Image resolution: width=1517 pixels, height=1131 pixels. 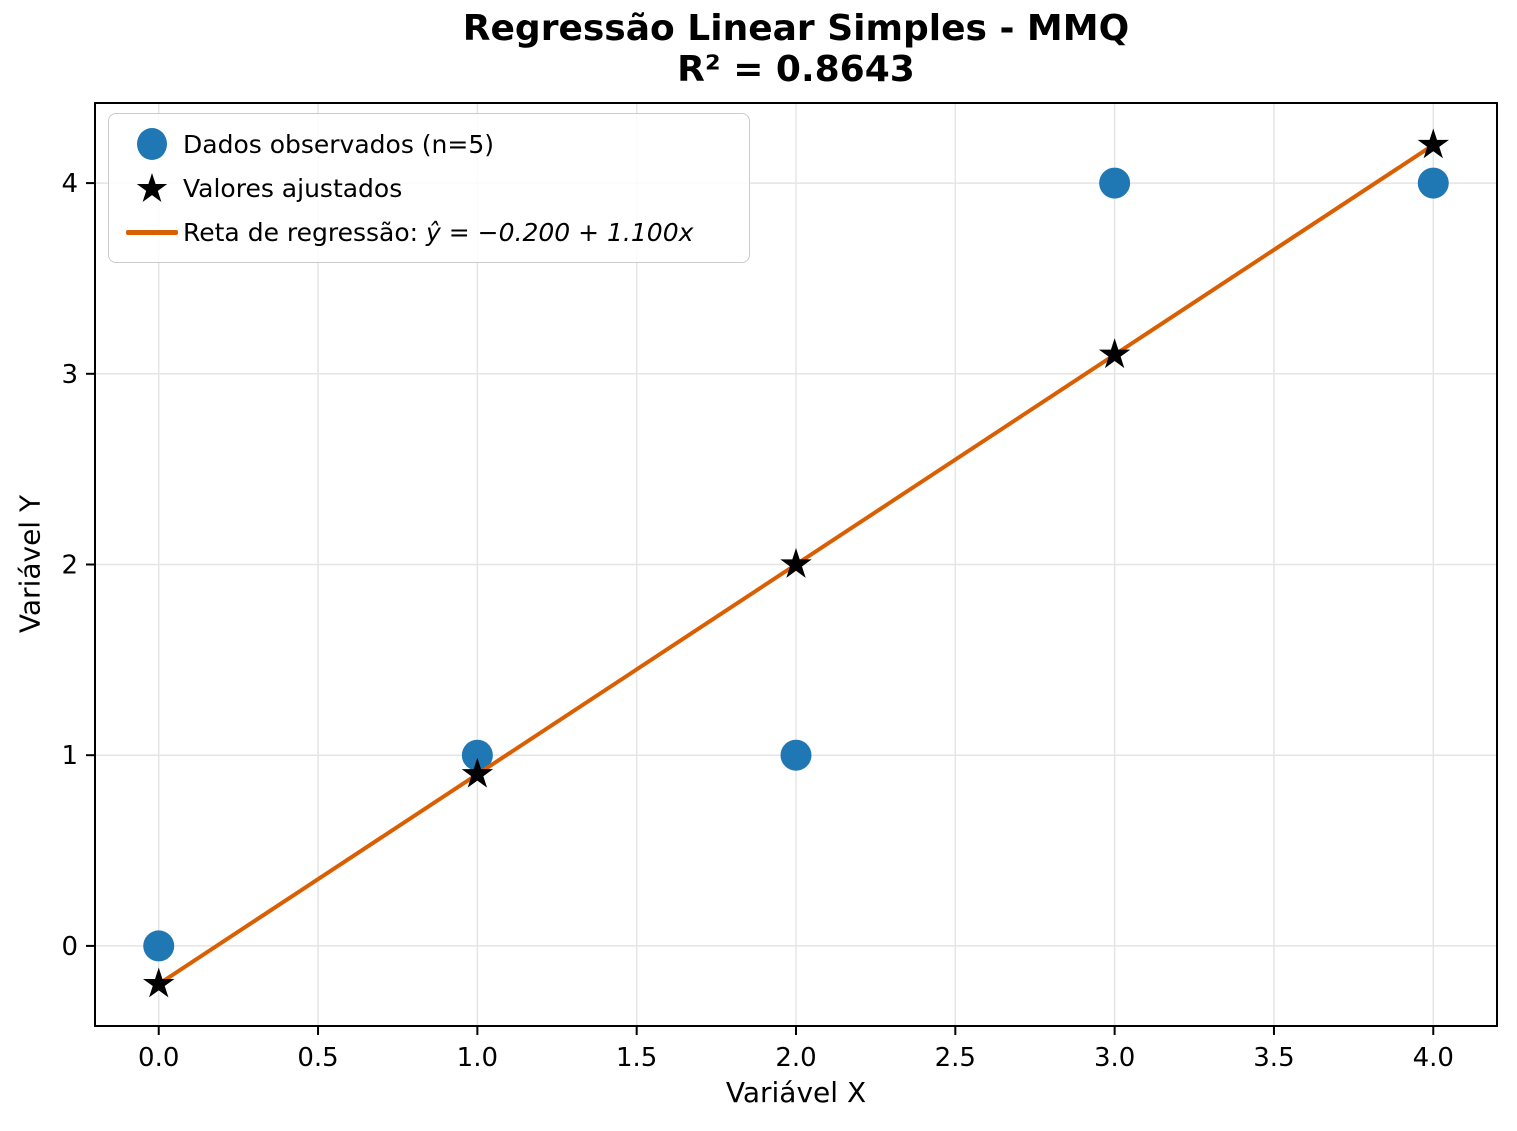 What do you see at coordinates (69, 947) in the screenshot?
I see `y-tick-label: 0` at bounding box center [69, 947].